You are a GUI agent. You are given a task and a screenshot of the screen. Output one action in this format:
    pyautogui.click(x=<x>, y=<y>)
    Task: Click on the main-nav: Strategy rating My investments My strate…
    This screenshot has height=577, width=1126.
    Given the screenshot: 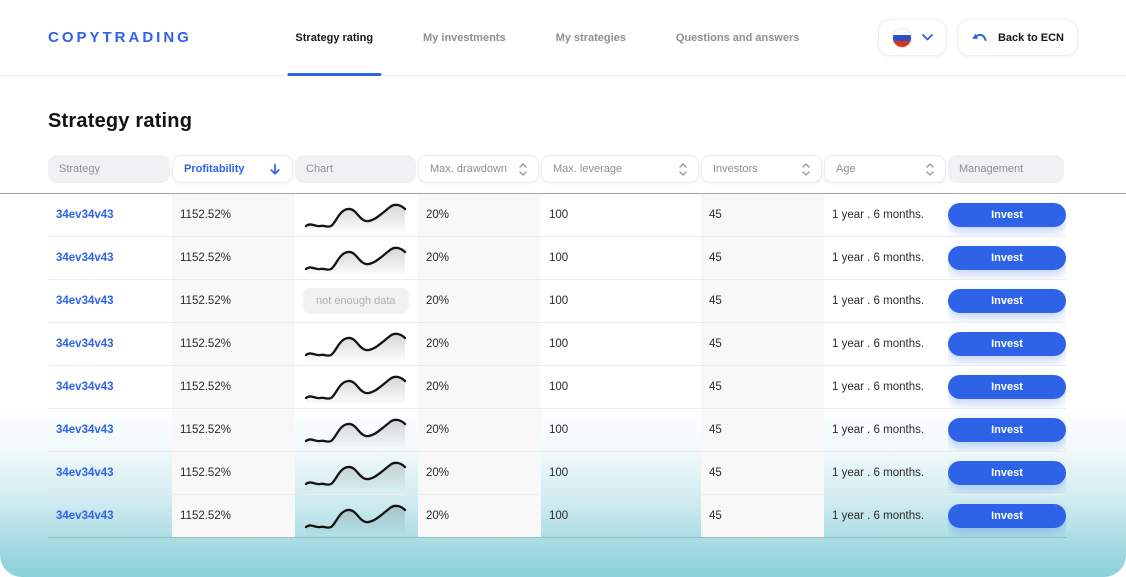 What is the action you would take?
    pyautogui.click(x=547, y=38)
    